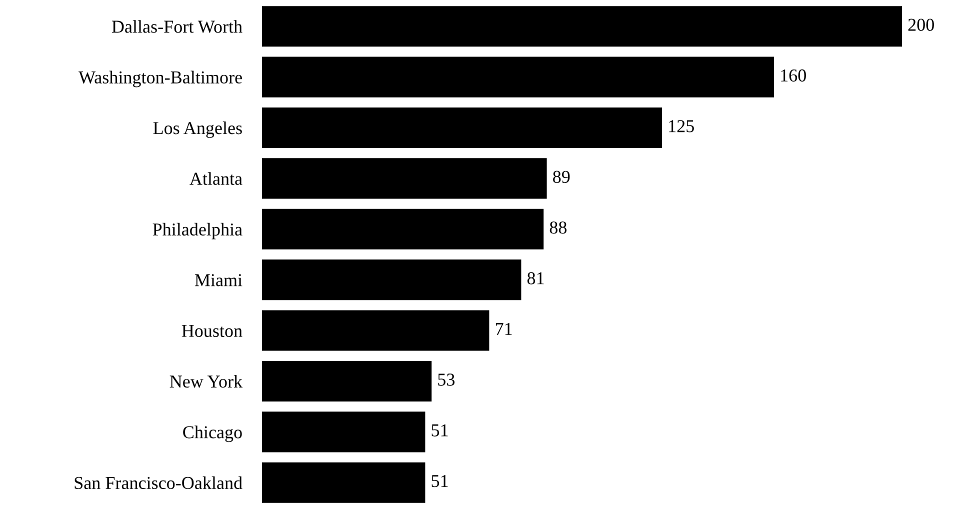  Describe the element at coordinates (197, 129) in the screenshot. I see `y-tick-label: Los Angeles` at that location.